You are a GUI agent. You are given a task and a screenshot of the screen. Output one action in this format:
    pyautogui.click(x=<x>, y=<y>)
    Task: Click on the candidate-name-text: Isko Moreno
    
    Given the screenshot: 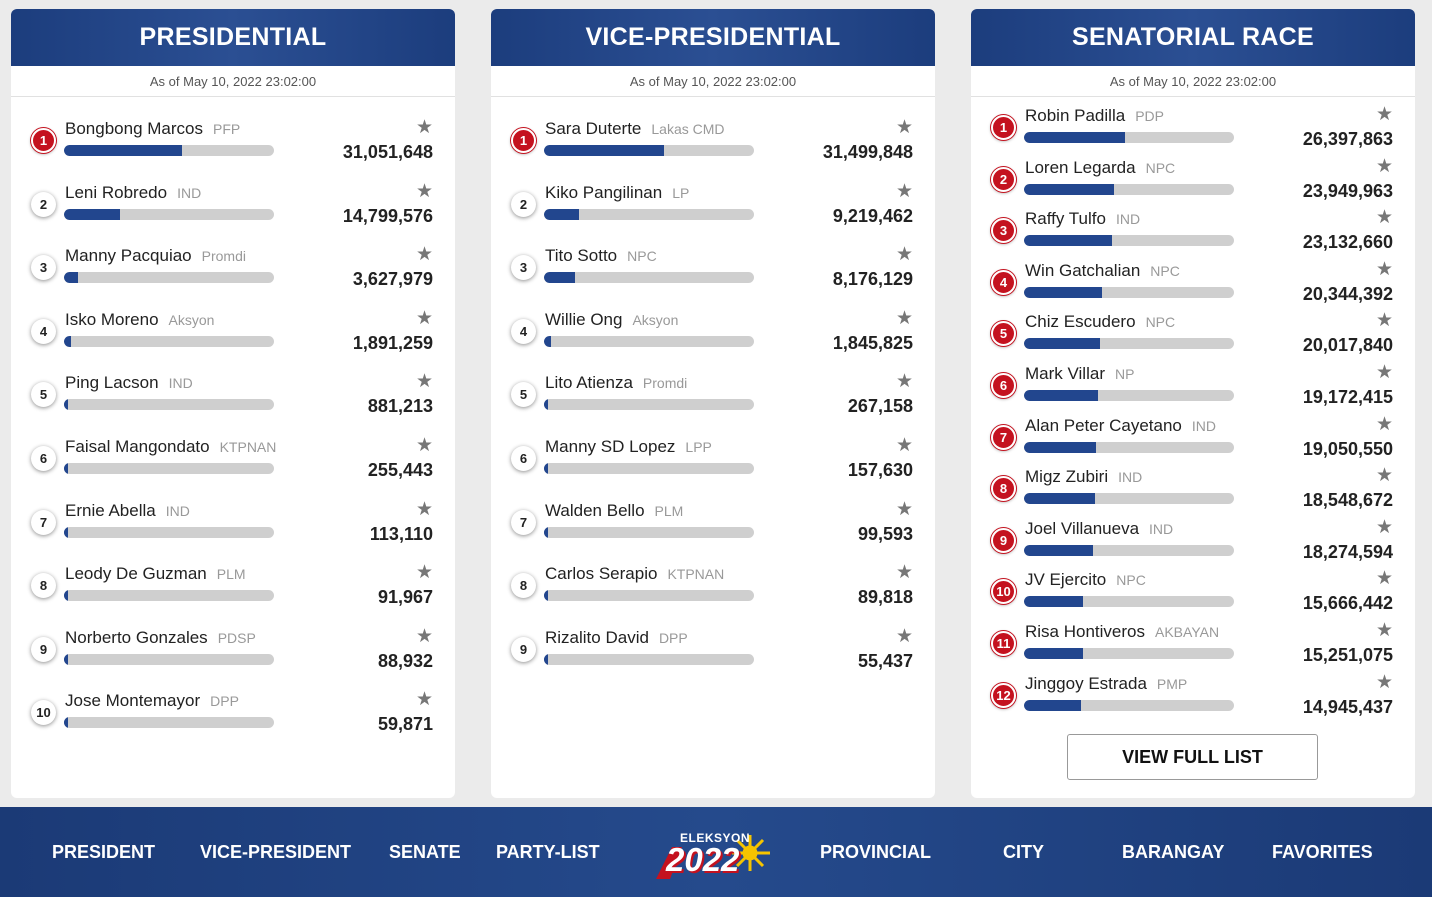 What is the action you would take?
    pyautogui.click(x=112, y=319)
    